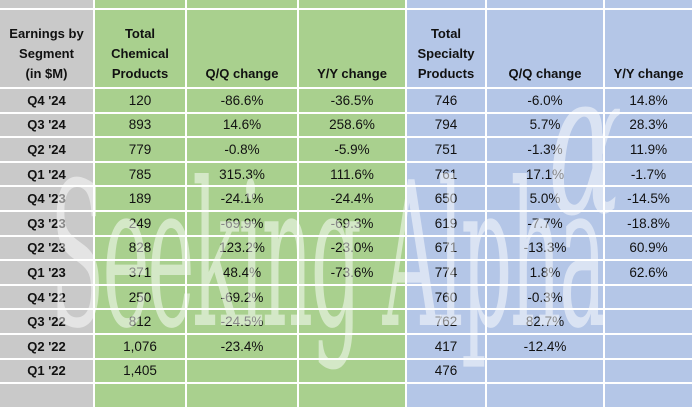 The height and width of the screenshot is (411, 692). Describe the element at coordinates (352, 48) in the screenshot. I see `header-chemical-yy: Y/Y change` at that location.